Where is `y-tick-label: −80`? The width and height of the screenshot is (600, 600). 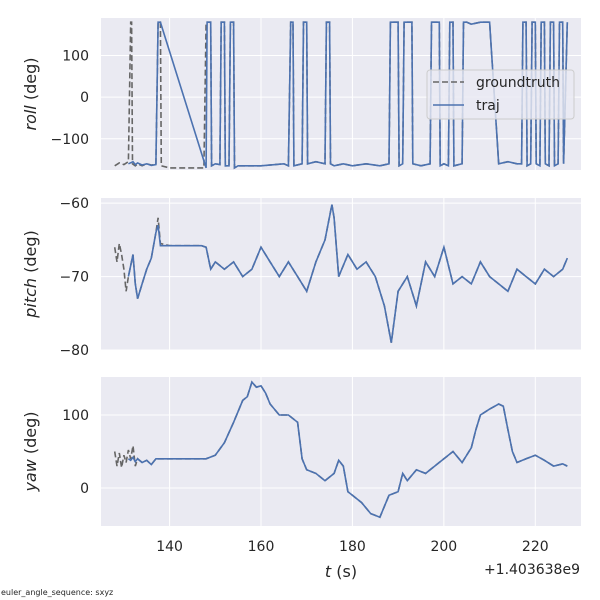
y-tick-label: −80 is located at coordinates (74, 351).